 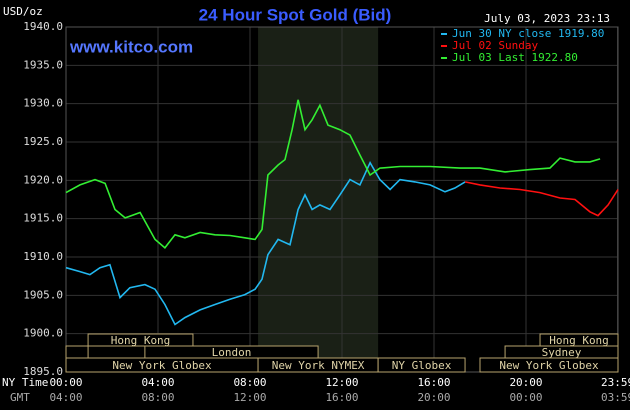 I want to click on y-tick-label: 1925.0, so click(x=43, y=141).